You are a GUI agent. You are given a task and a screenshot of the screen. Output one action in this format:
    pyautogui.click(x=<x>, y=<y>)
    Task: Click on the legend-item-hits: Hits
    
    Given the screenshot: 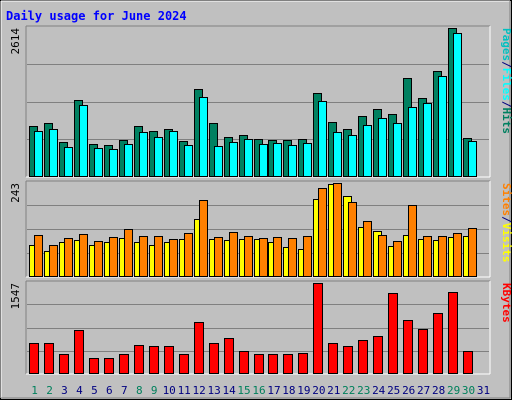 What is the action you would take?
    pyautogui.click(x=506, y=121)
    